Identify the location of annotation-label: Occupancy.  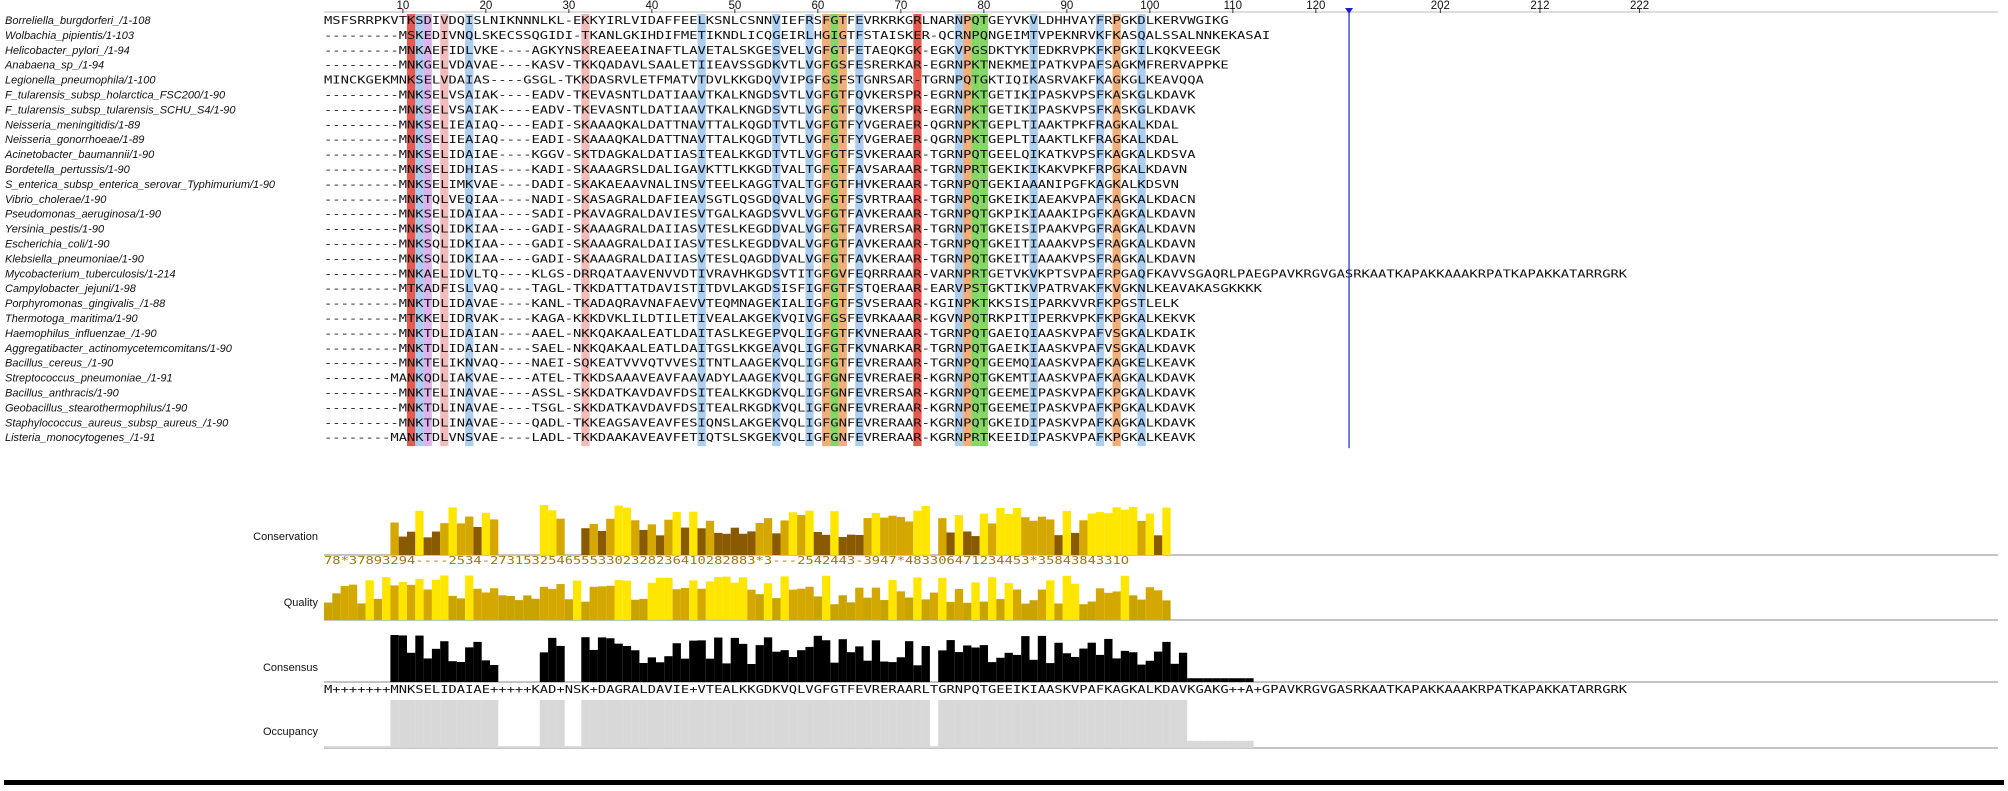
(291, 732).